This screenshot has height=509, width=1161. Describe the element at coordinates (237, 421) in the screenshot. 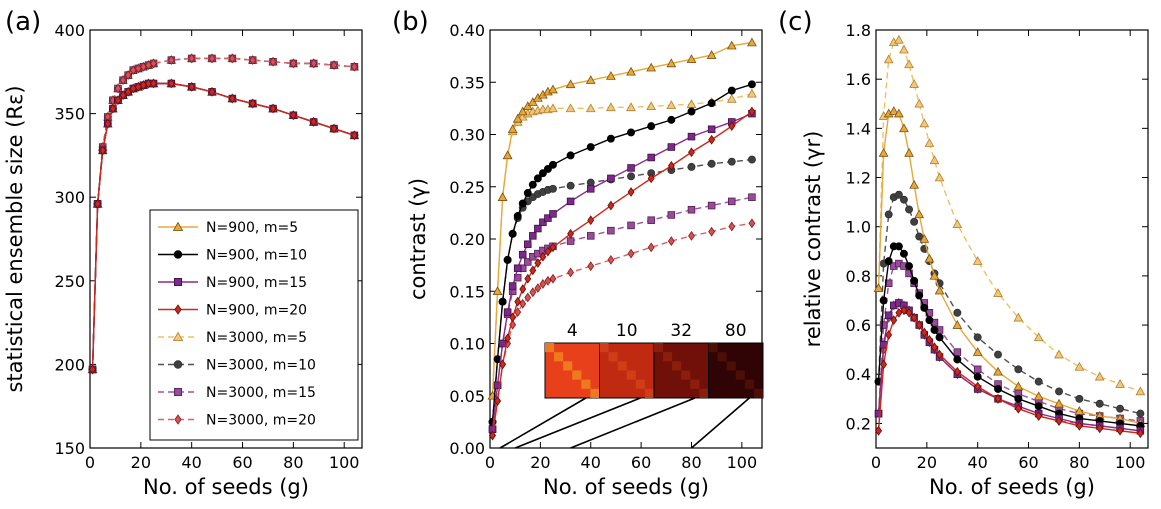

I see `legend-item: N=3000, m=20` at that location.